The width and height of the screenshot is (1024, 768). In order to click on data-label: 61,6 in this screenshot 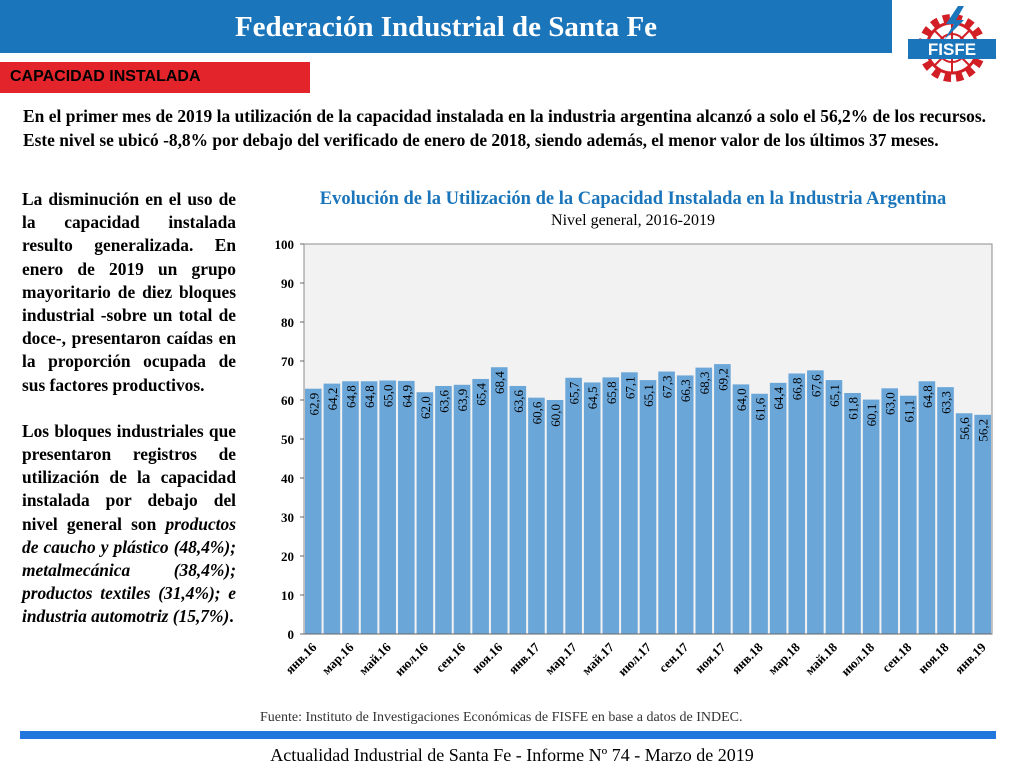, I will do `click(760, 408)`.